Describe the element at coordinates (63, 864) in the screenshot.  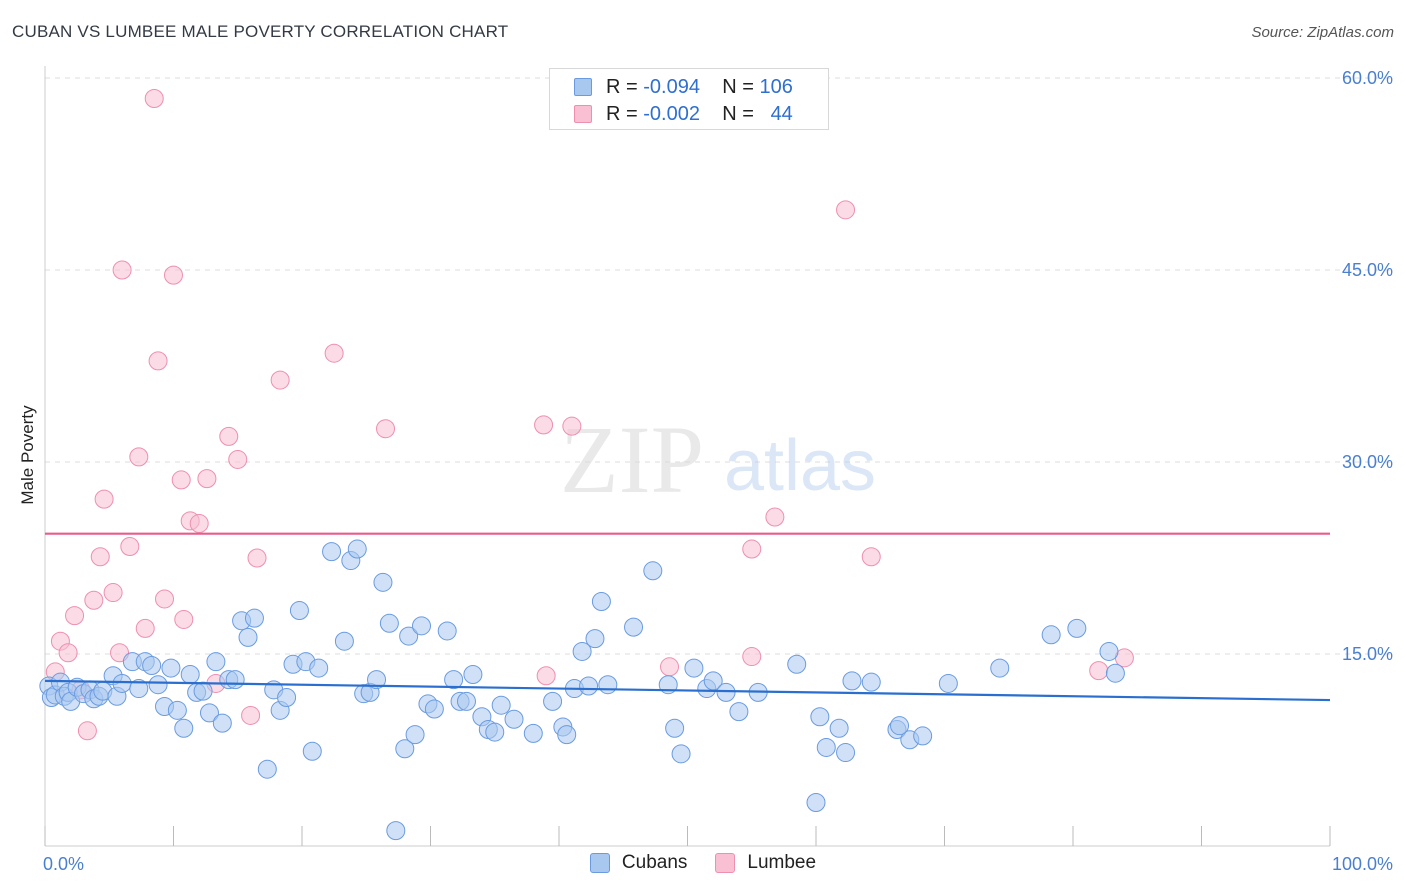
I see `x-tick-label-min: 0.0%` at that location.